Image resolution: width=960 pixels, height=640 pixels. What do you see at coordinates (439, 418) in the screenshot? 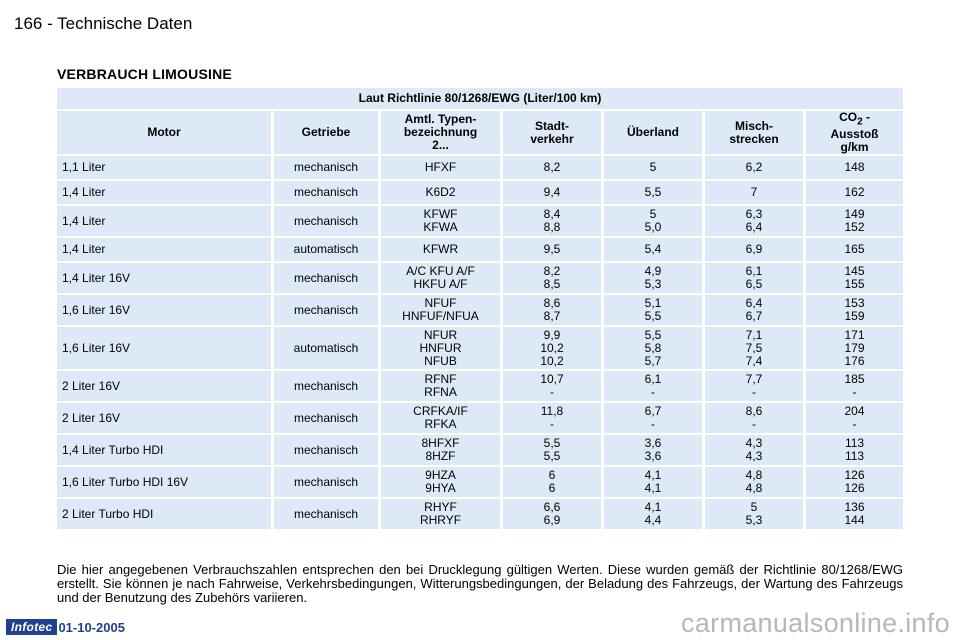
I see `cell-typ: CRFKA/IF RFKA` at bounding box center [439, 418].